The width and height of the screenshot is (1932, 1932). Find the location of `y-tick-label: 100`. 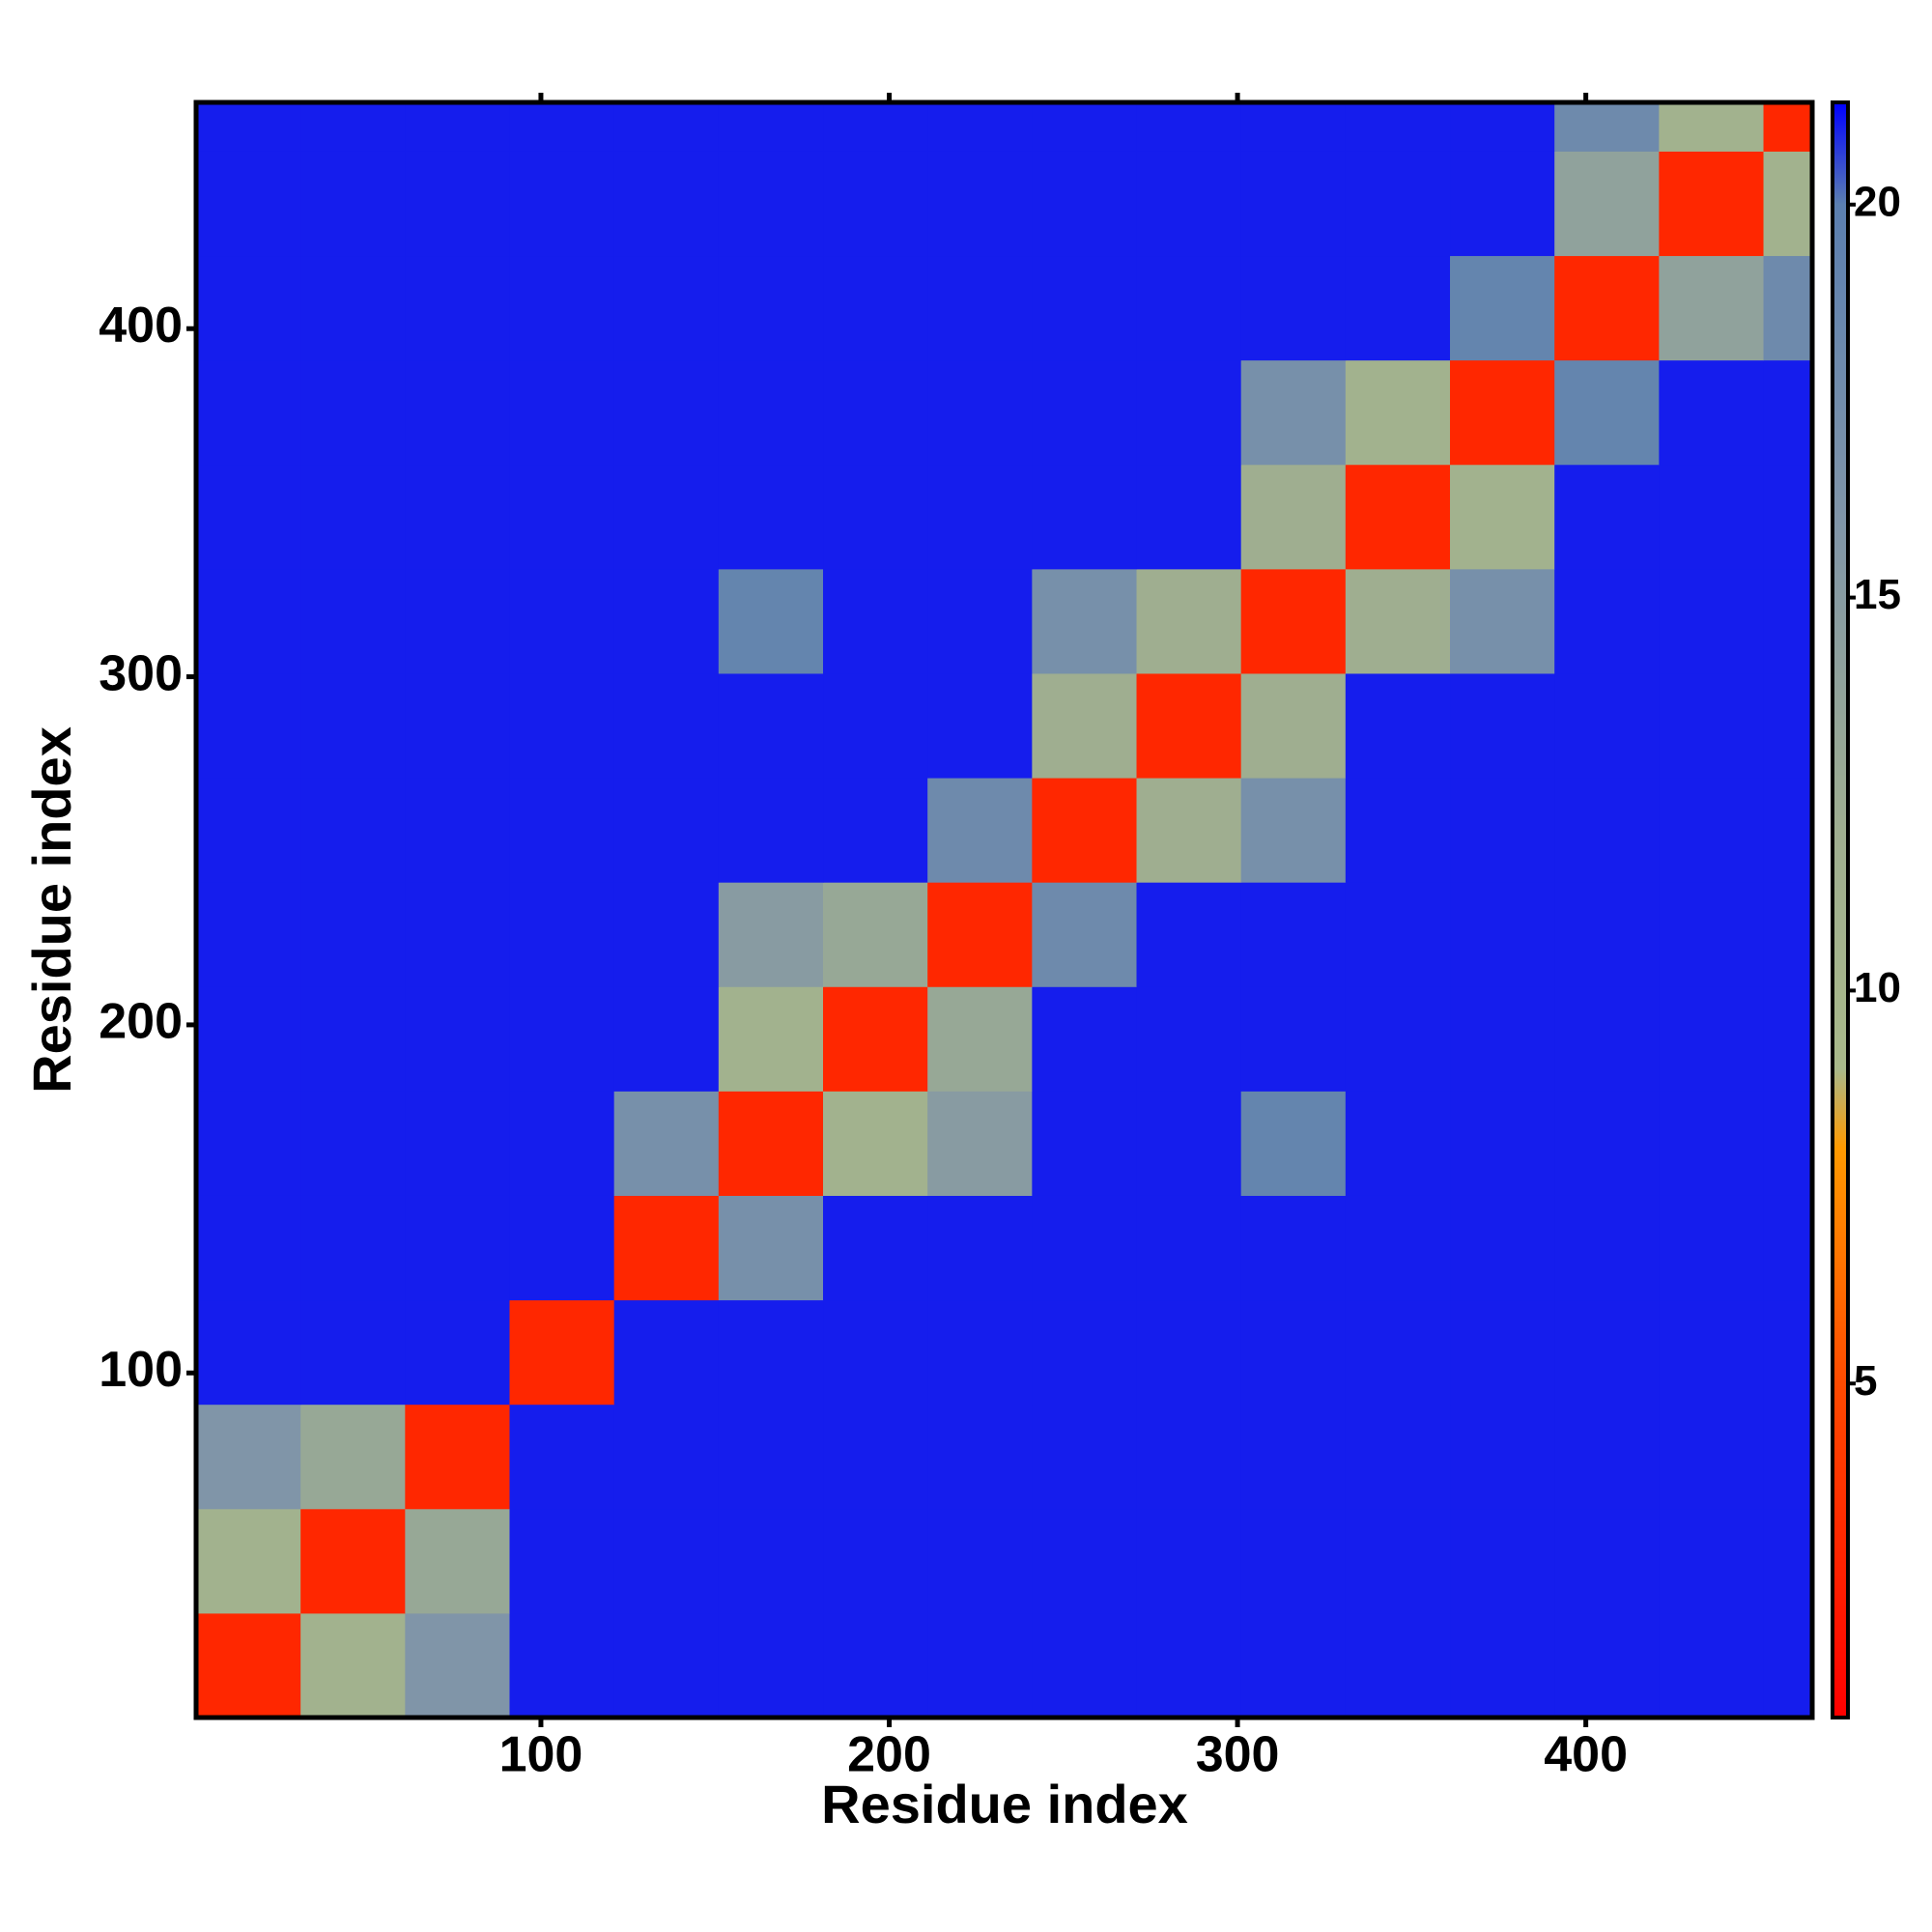

y-tick-label: 100 is located at coordinates (141, 1370).